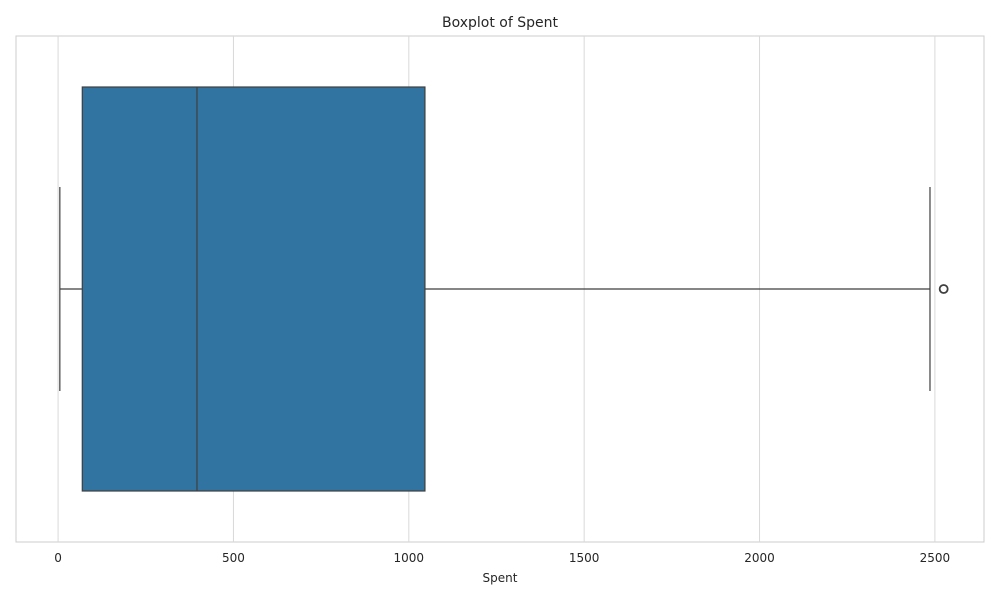 Image resolution: width=1000 pixels, height=600 pixels. Describe the element at coordinates (233, 558) in the screenshot. I see `x-tick-label-500: 500` at that location.